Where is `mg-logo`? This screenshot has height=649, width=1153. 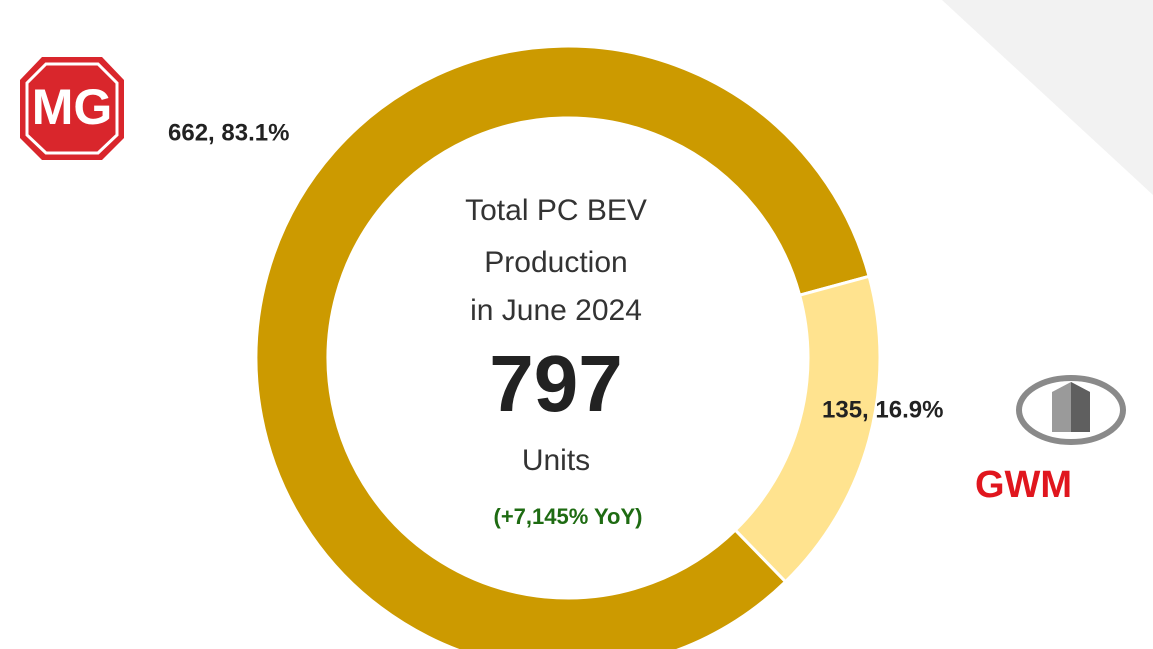
mg-logo is located at coordinates (72, 108).